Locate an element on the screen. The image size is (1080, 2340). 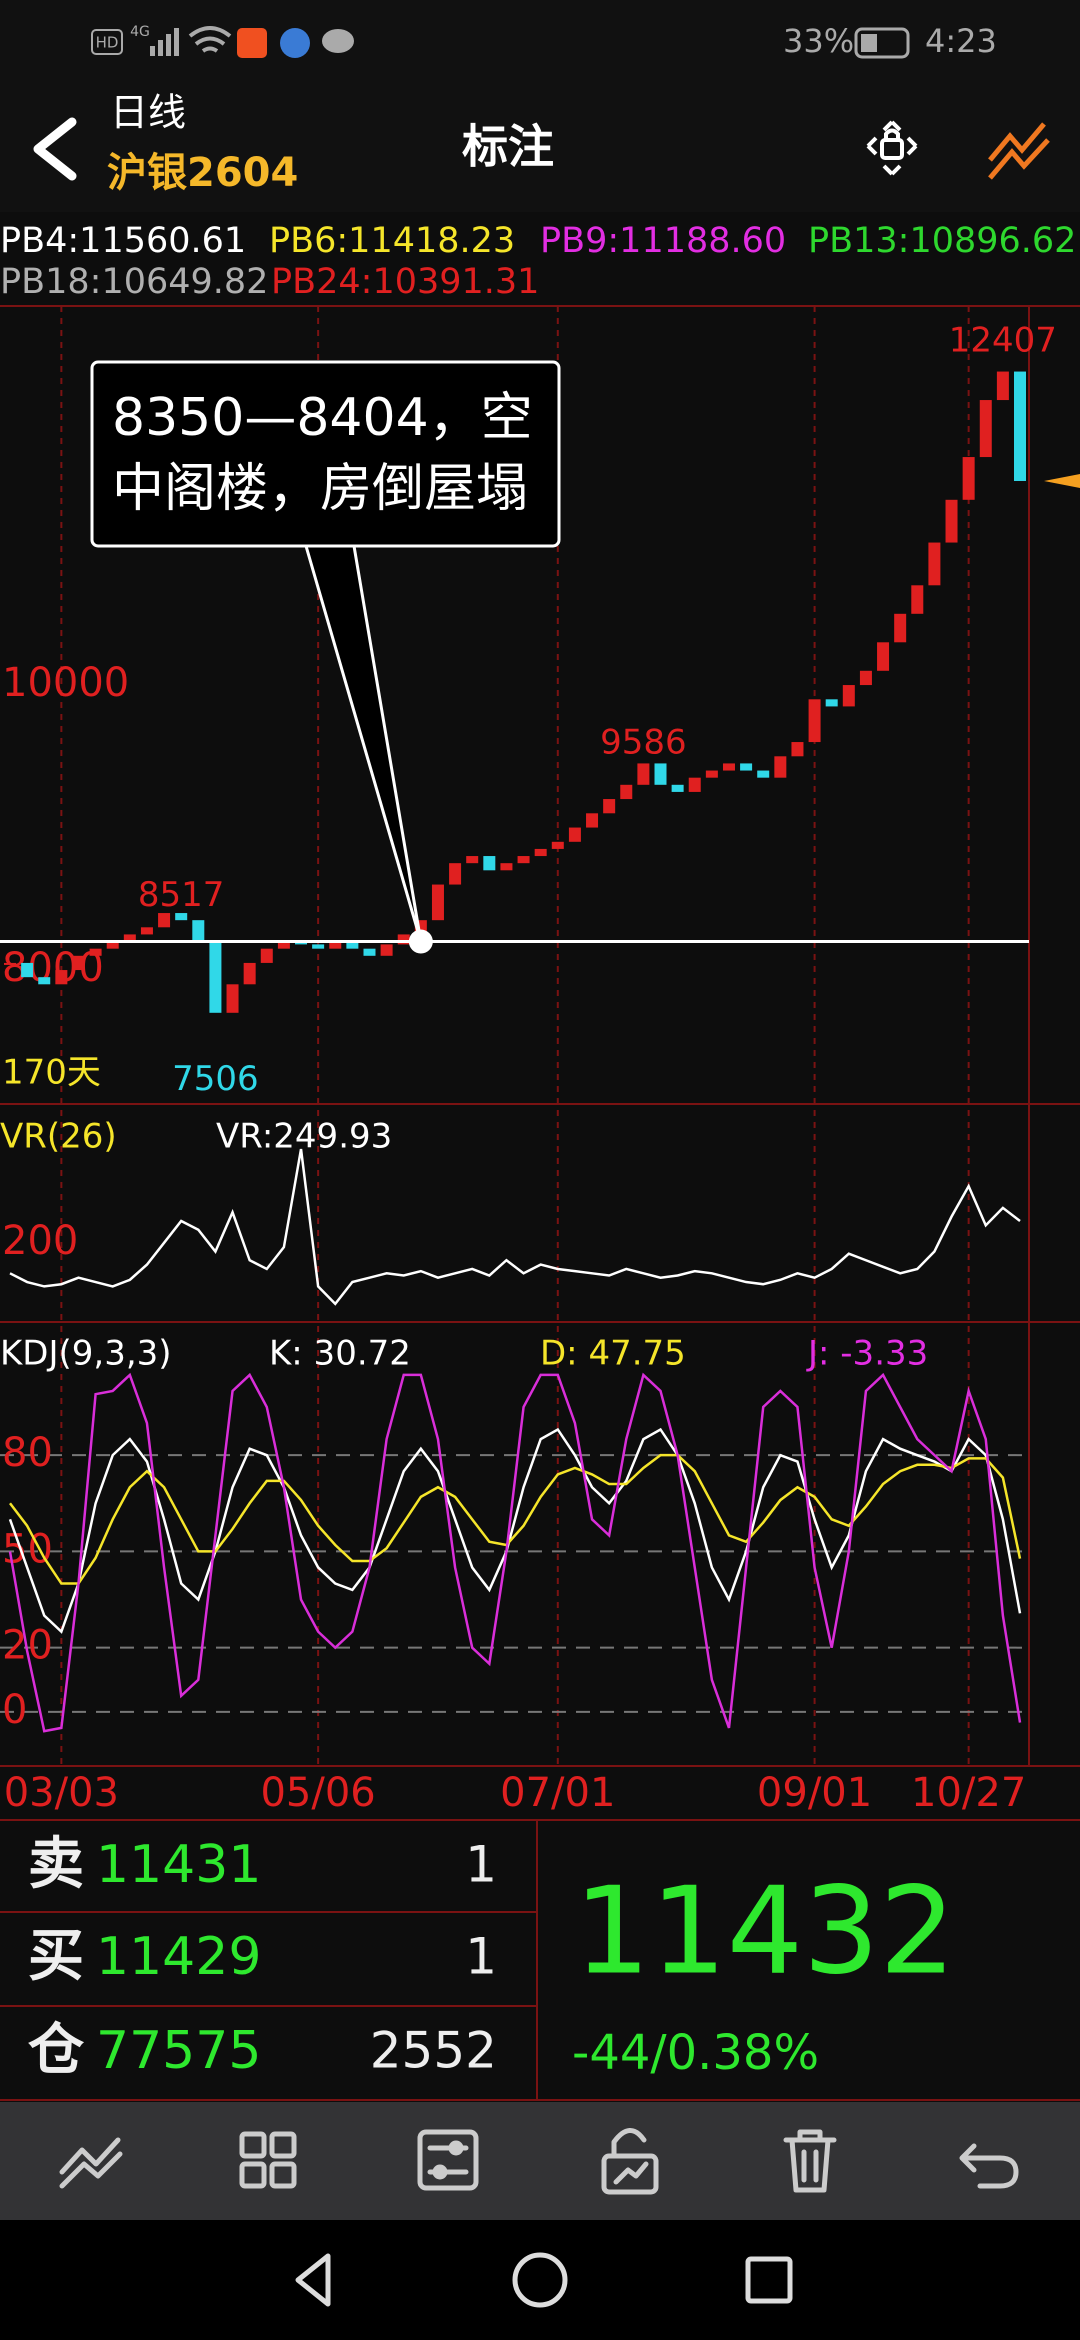
nav-back is located at coordinates (313, 2280).